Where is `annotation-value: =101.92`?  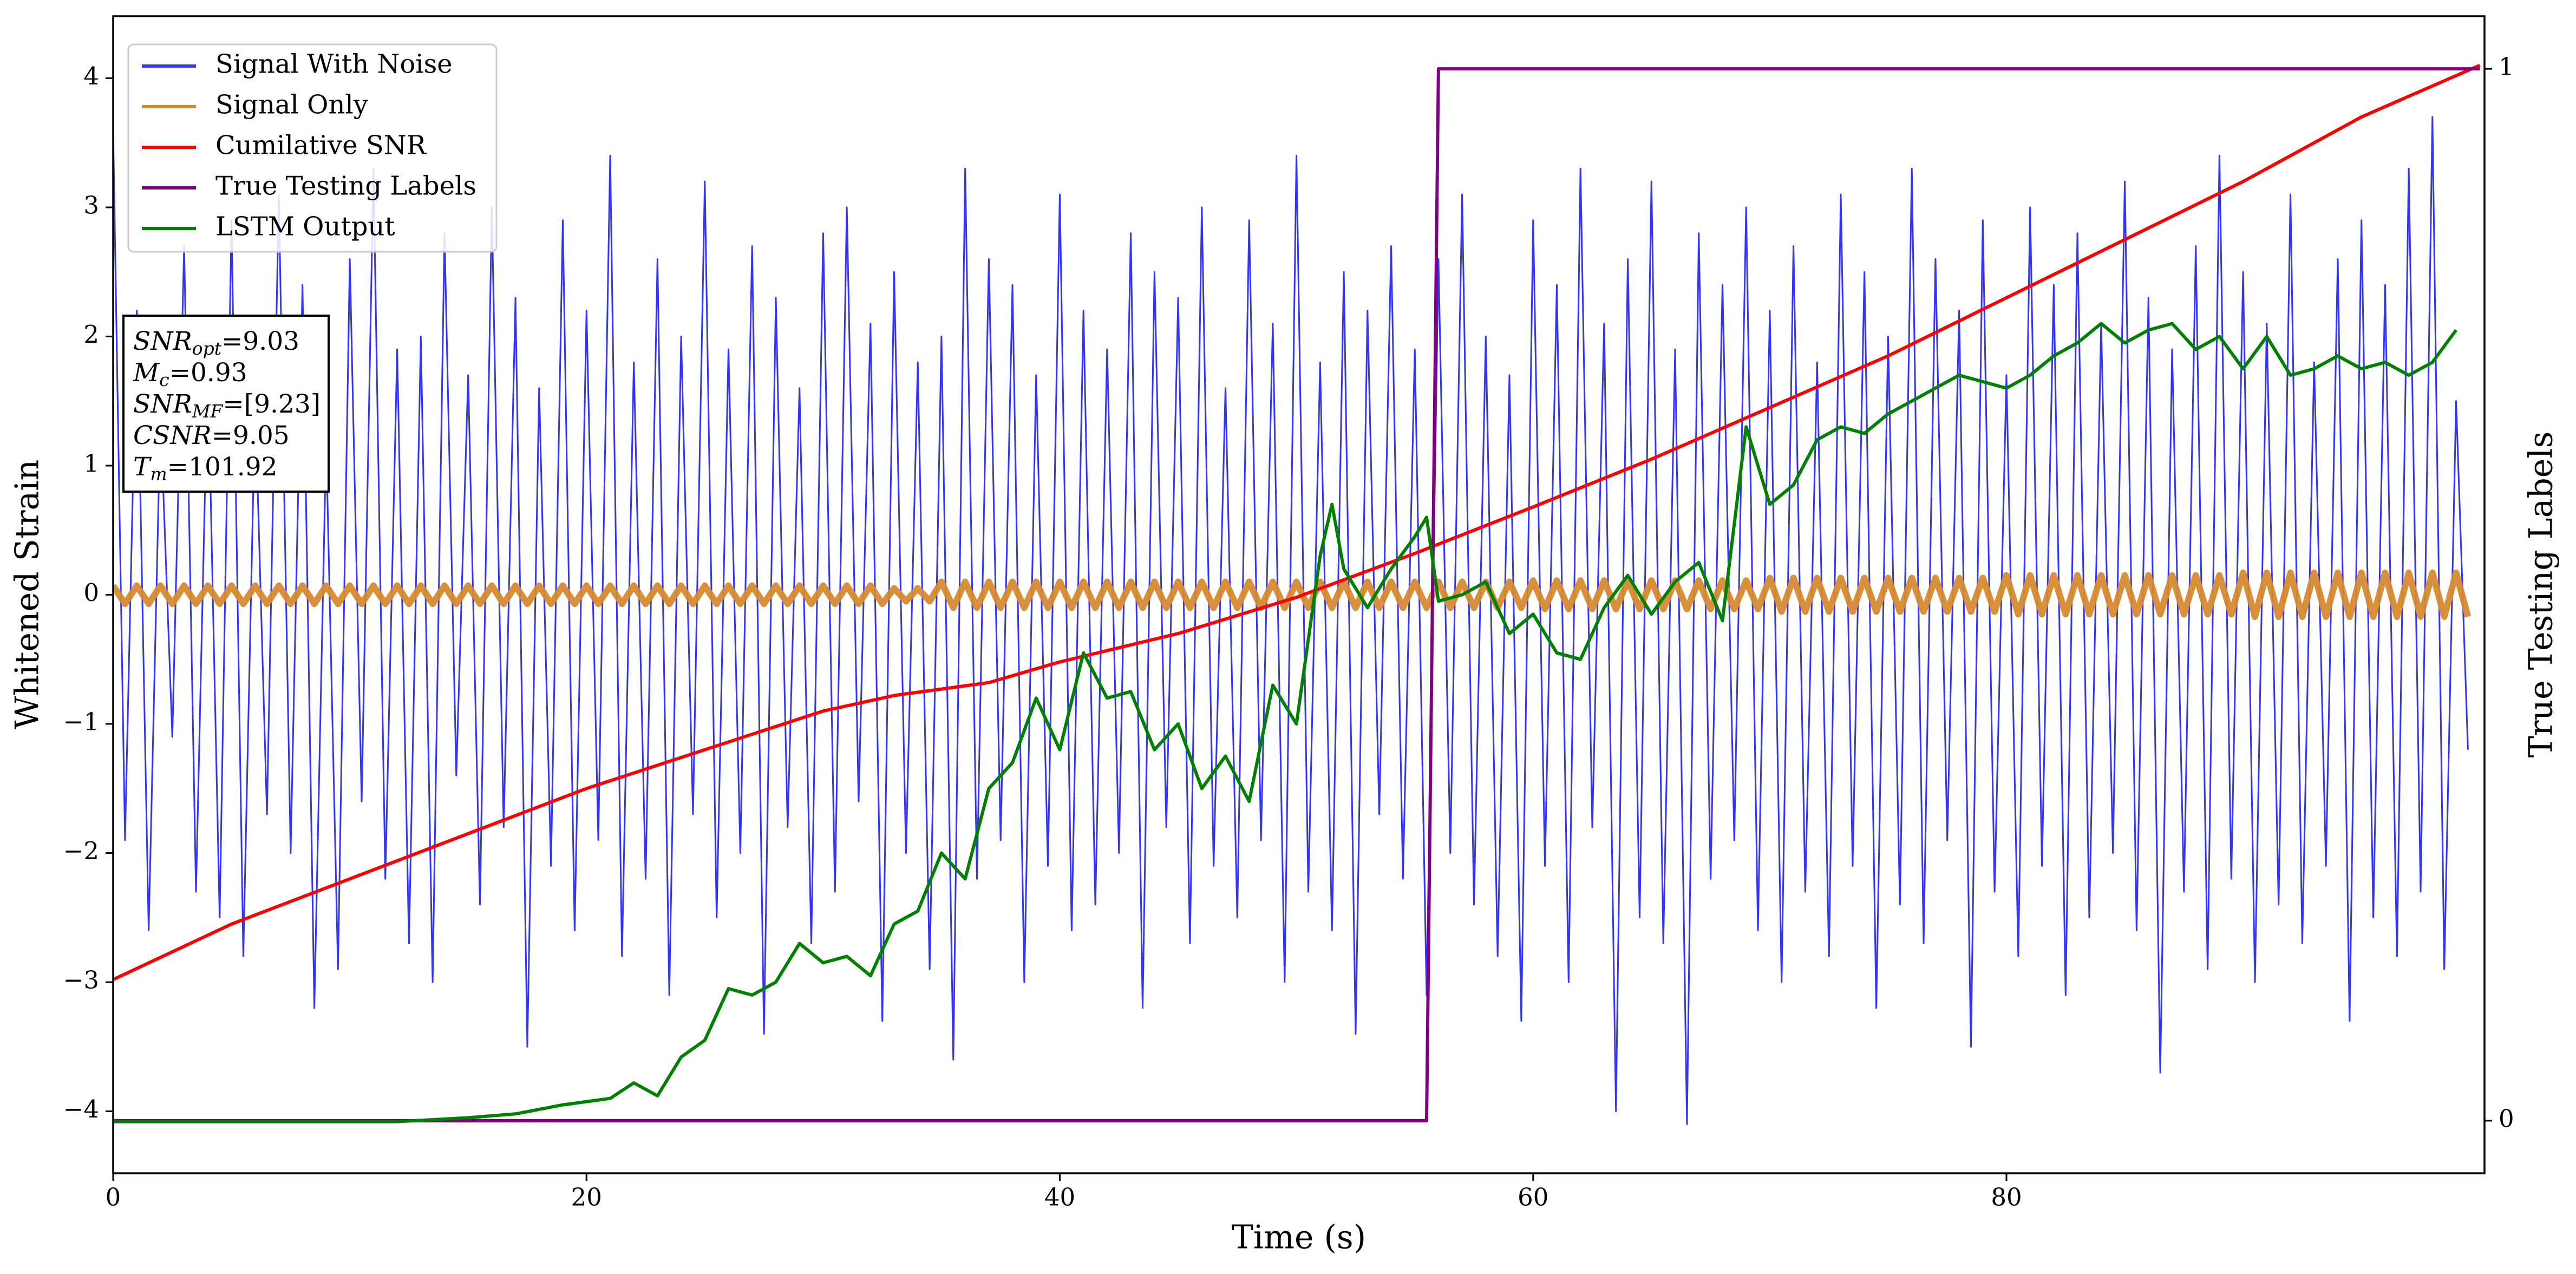 annotation-value: =101.92 is located at coordinates (223, 467).